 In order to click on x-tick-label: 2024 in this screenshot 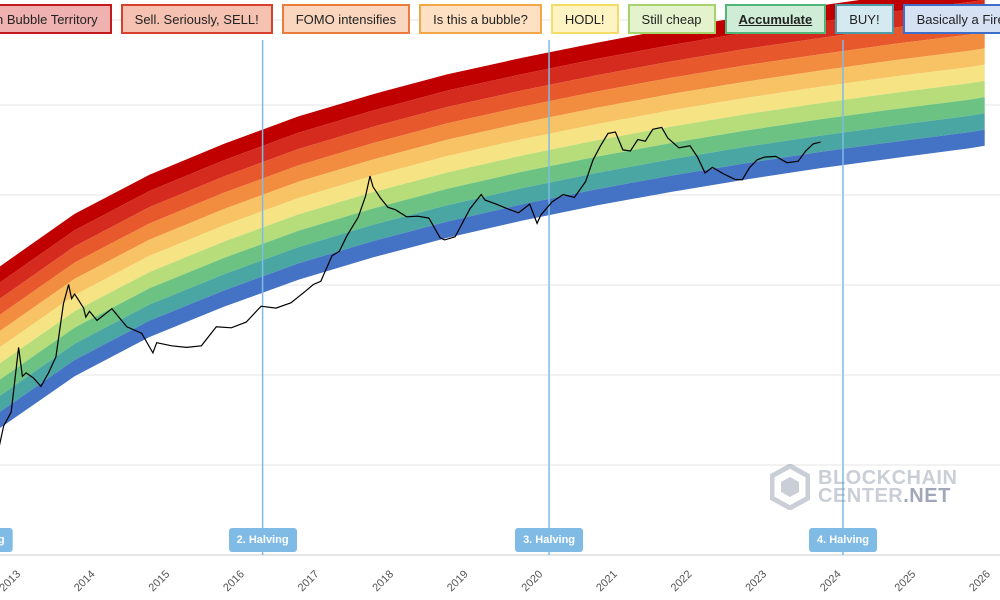, I will do `click(831, 581)`.